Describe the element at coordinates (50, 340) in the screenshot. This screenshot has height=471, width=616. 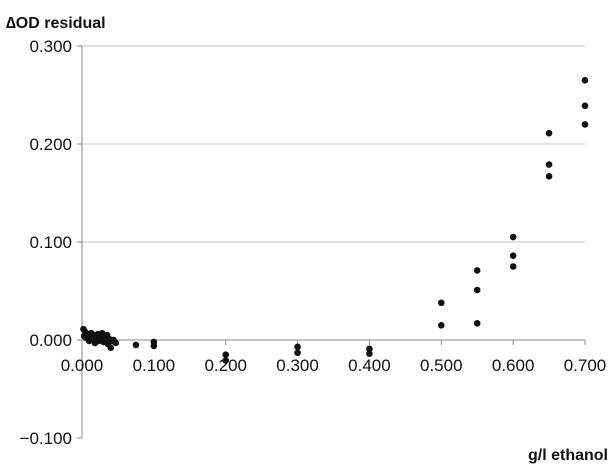
I see `y-tick-label-3: 0.000` at that location.